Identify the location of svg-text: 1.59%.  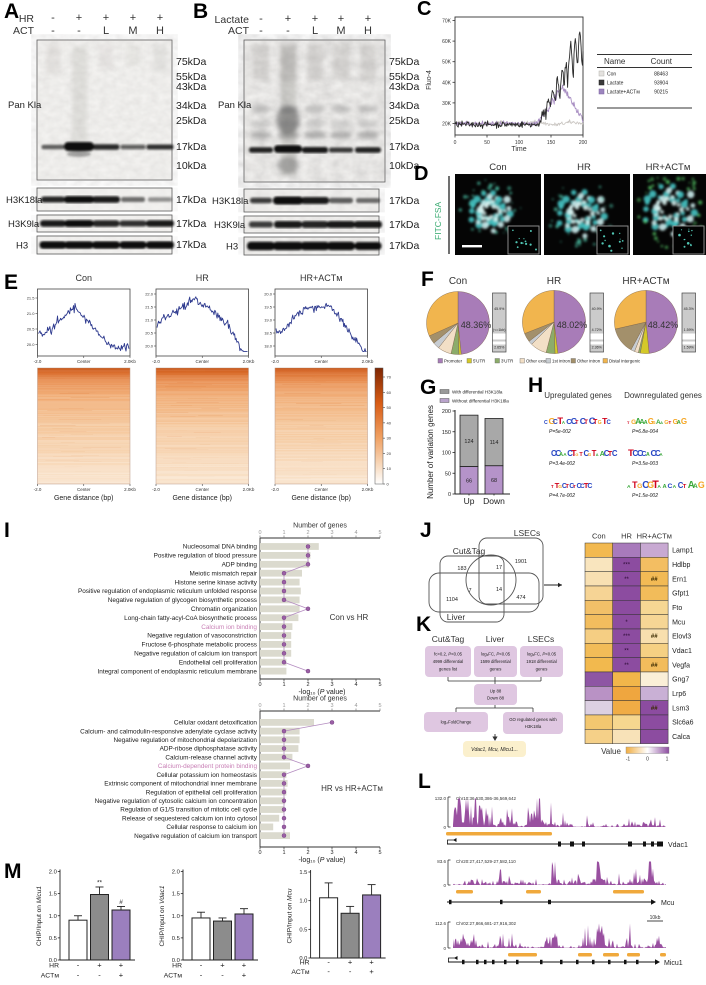
(689, 330).